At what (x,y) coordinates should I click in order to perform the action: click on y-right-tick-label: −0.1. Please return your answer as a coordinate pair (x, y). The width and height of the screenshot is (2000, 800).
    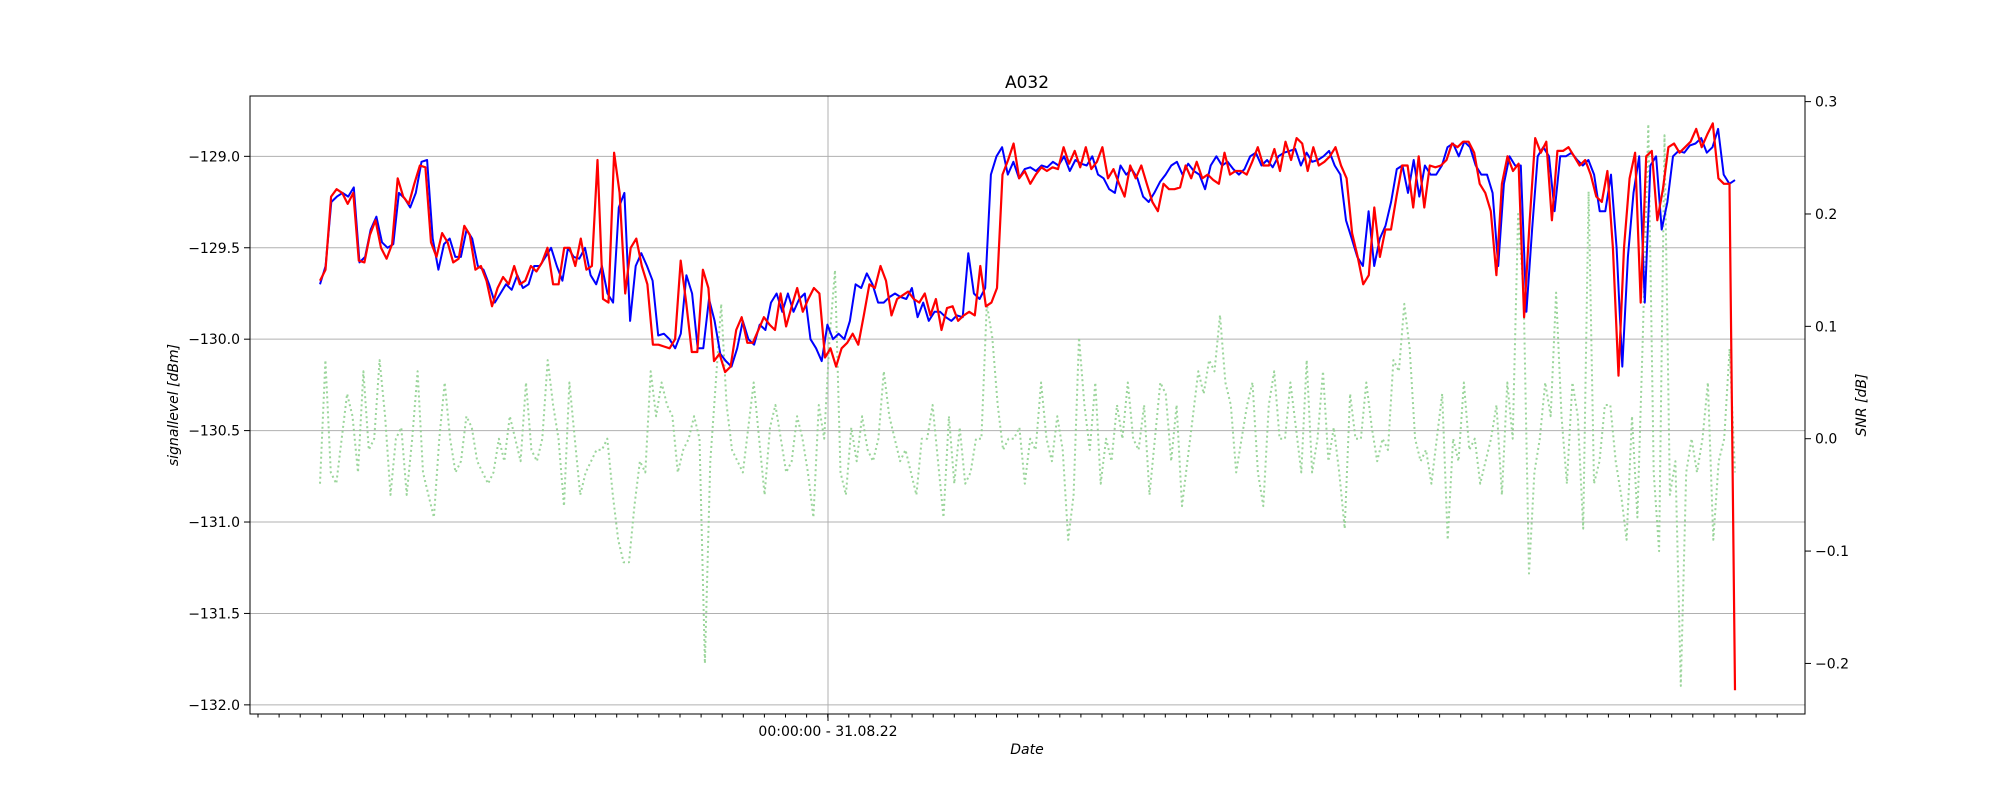
    Looking at the image, I should click on (1832, 552).